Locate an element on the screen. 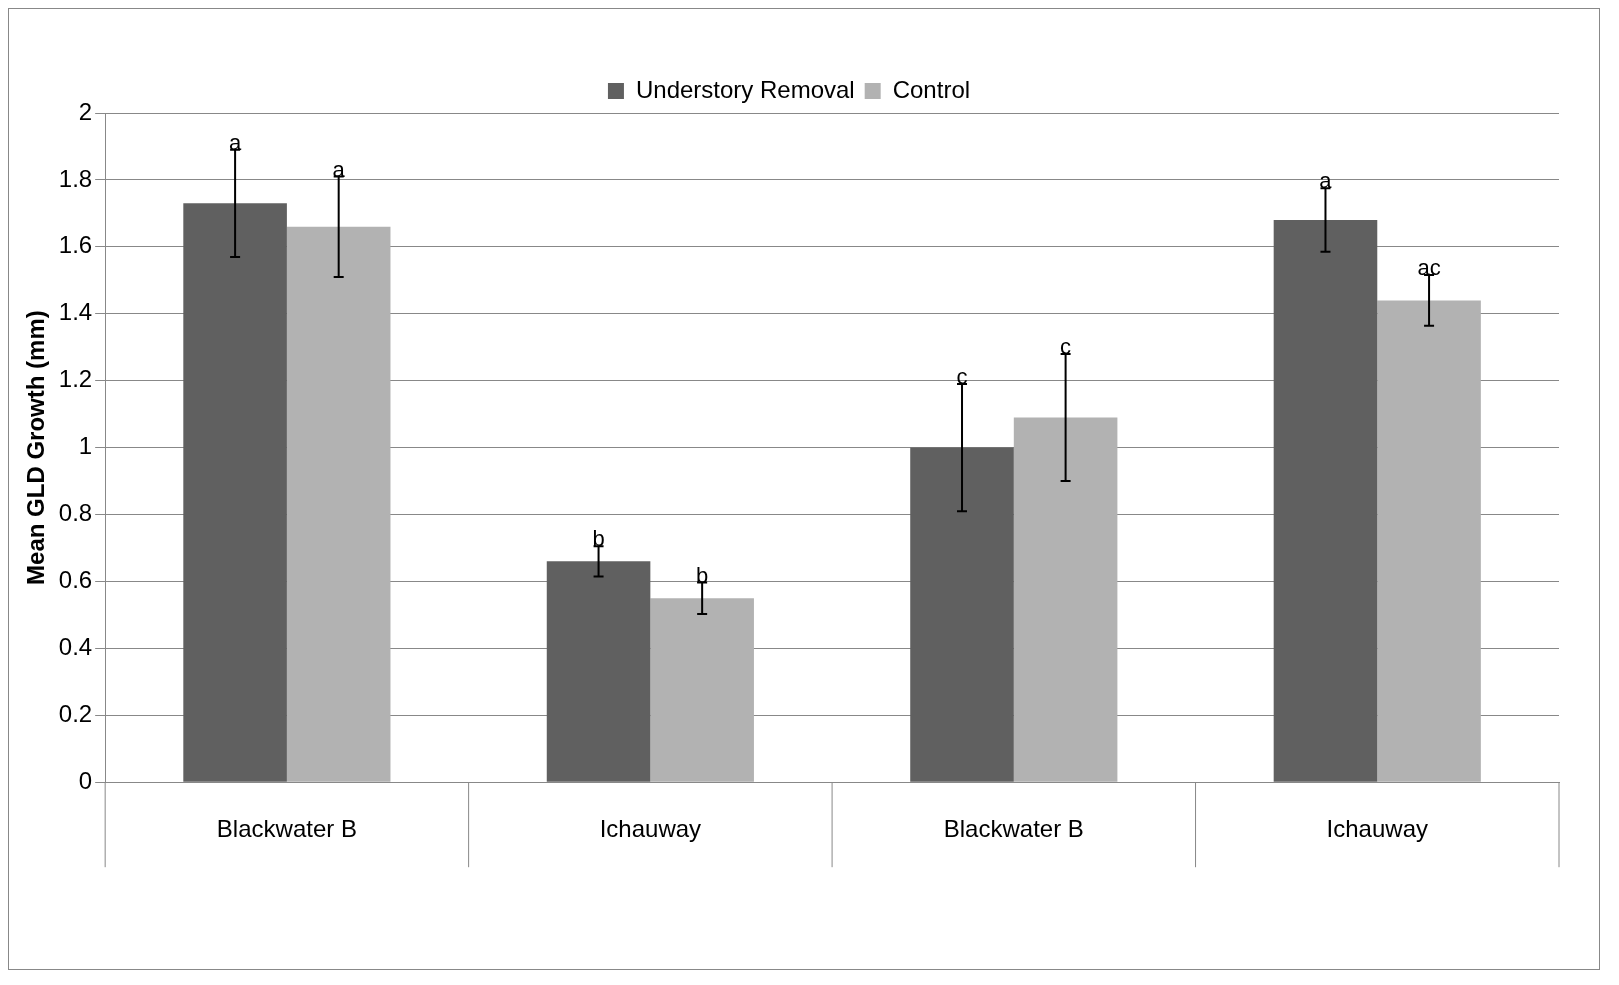 This screenshot has height=985, width=1619. y-tick-label: 0.2 is located at coordinates (75, 713).